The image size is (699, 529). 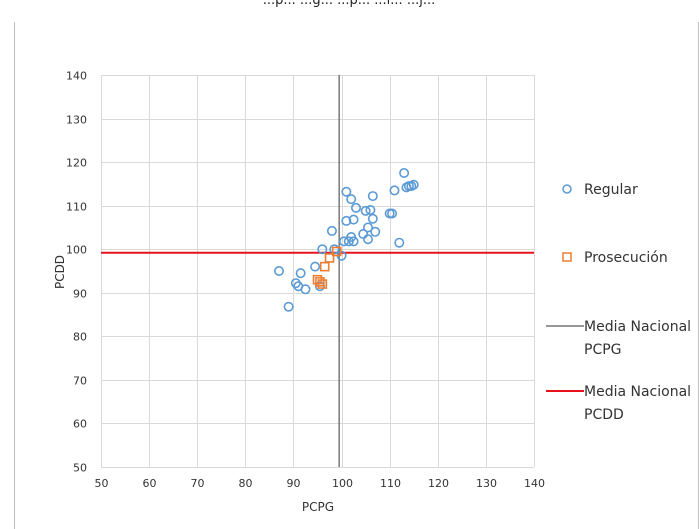 What do you see at coordinates (80, 294) in the screenshot?
I see `y-tick-label: 90` at bounding box center [80, 294].